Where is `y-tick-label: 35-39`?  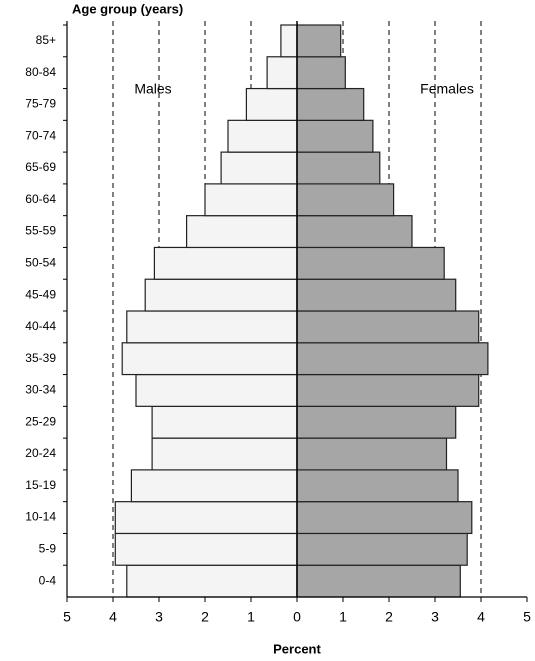 y-tick-label: 35-39 is located at coordinates (40, 358).